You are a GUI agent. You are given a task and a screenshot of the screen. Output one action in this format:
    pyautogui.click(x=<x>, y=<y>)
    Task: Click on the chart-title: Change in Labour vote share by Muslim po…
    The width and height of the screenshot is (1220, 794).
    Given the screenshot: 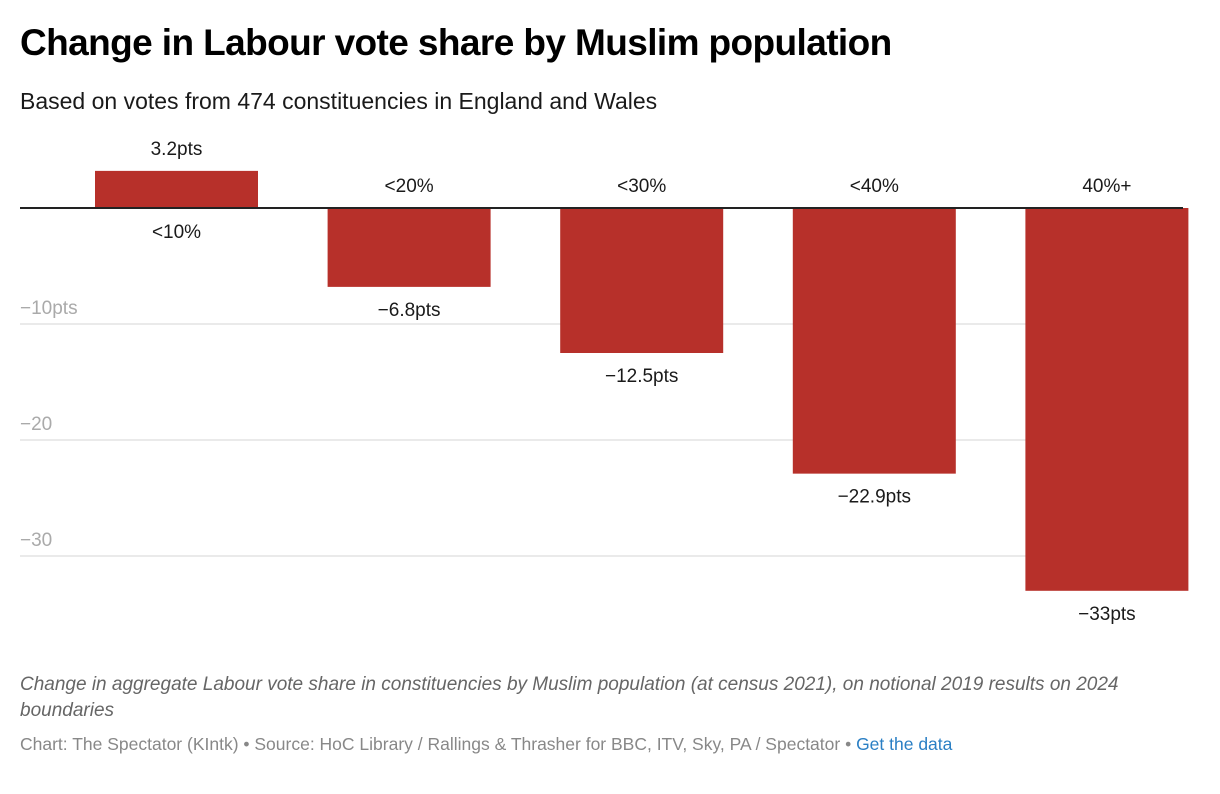 What is the action you would take?
    pyautogui.click(x=456, y=42)
    